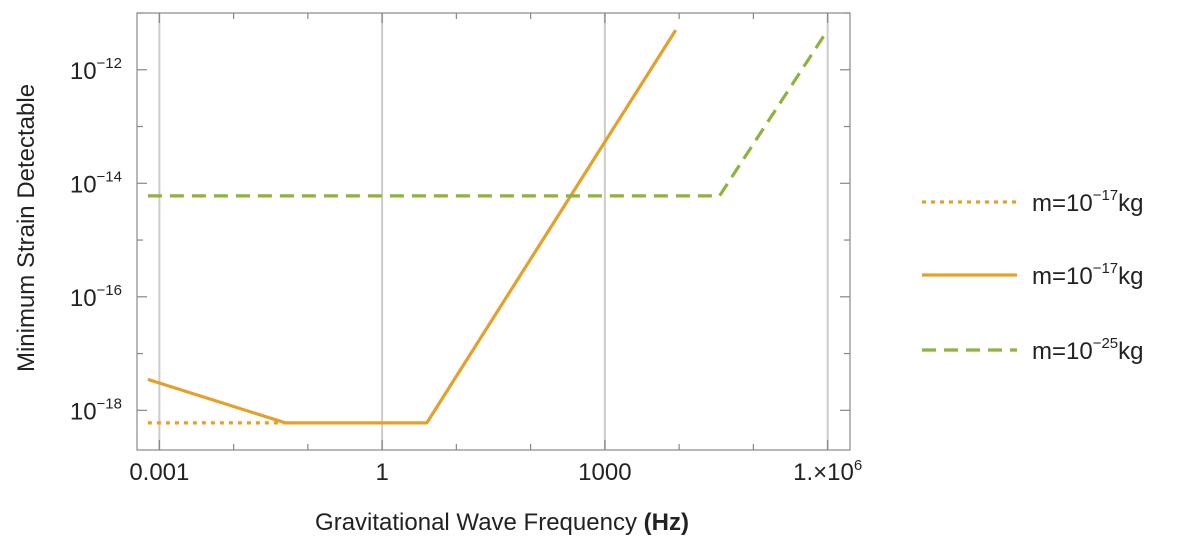 The image size is (1186, 544). Describe the element at coordinates (26, 228) in the screenshot. I see `y-axis-title: Minimum Strain Detectable` at that location.